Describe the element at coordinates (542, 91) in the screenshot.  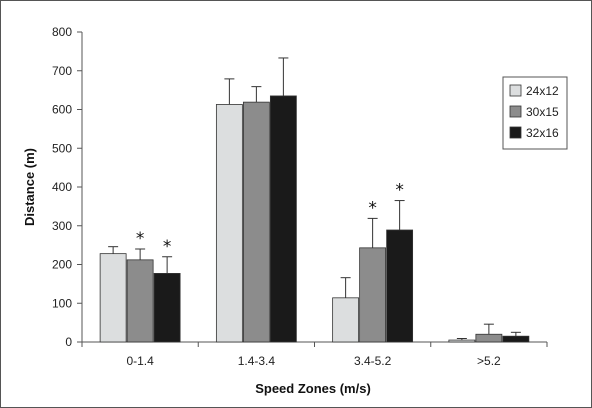
I see `legend-label: 24x12` at that location.